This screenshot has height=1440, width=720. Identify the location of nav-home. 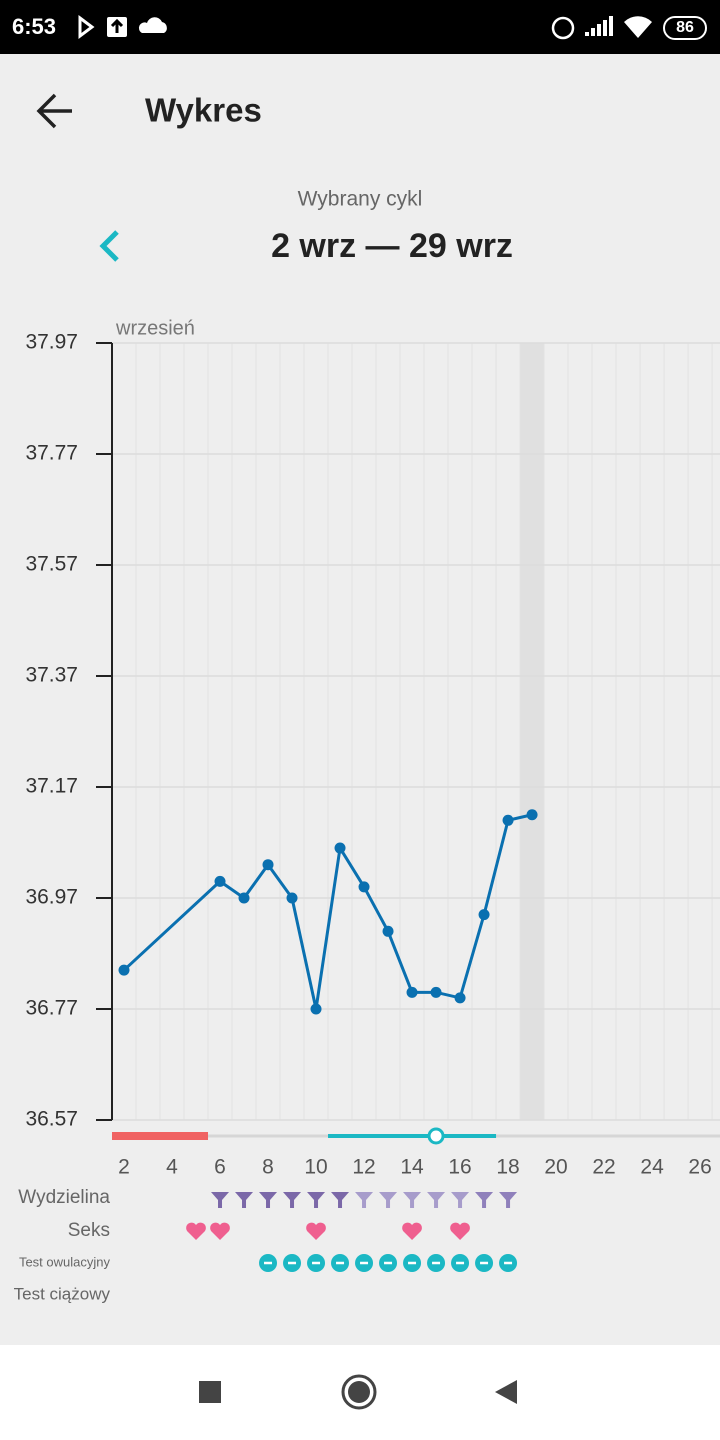
(359, 1392).